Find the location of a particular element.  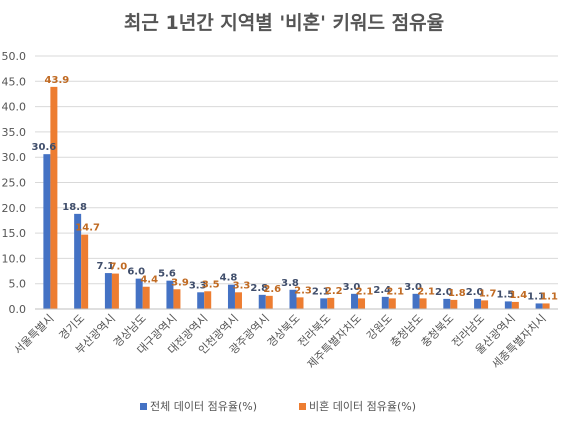

data-label-series-1: 3.3 is located at coordinates (198, 285).